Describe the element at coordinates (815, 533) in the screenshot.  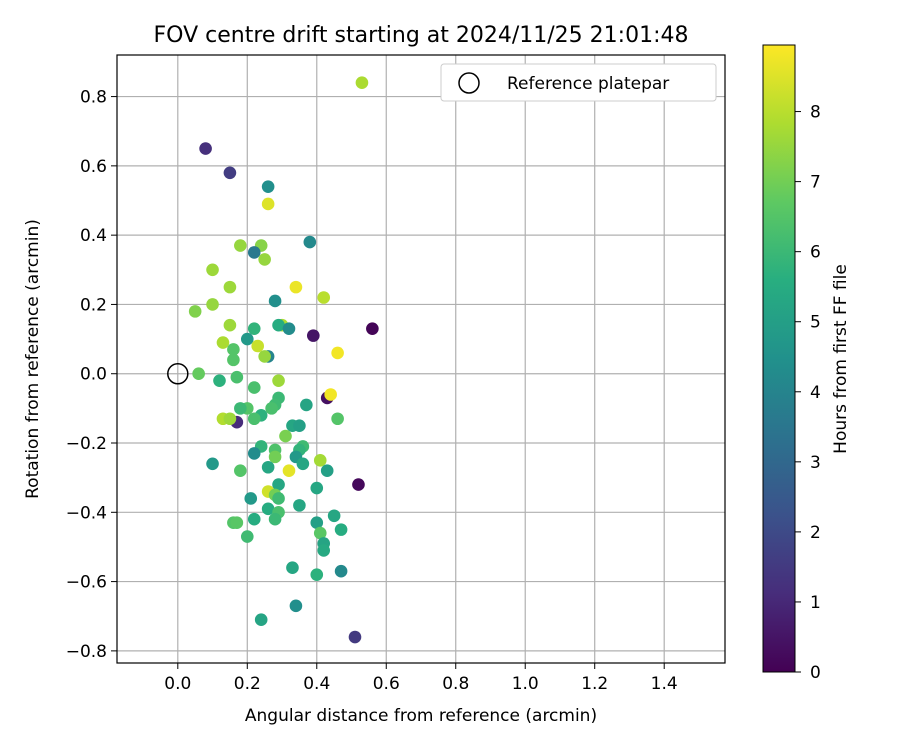
I see `colorbar-tick-label: 2` at that location.